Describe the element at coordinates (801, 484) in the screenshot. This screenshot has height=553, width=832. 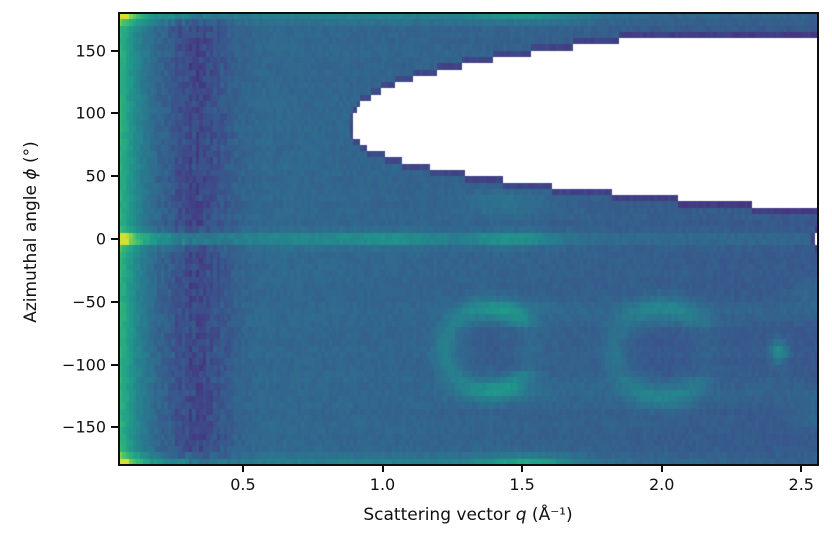
I see `x-tick-label: 2.5` at that location.